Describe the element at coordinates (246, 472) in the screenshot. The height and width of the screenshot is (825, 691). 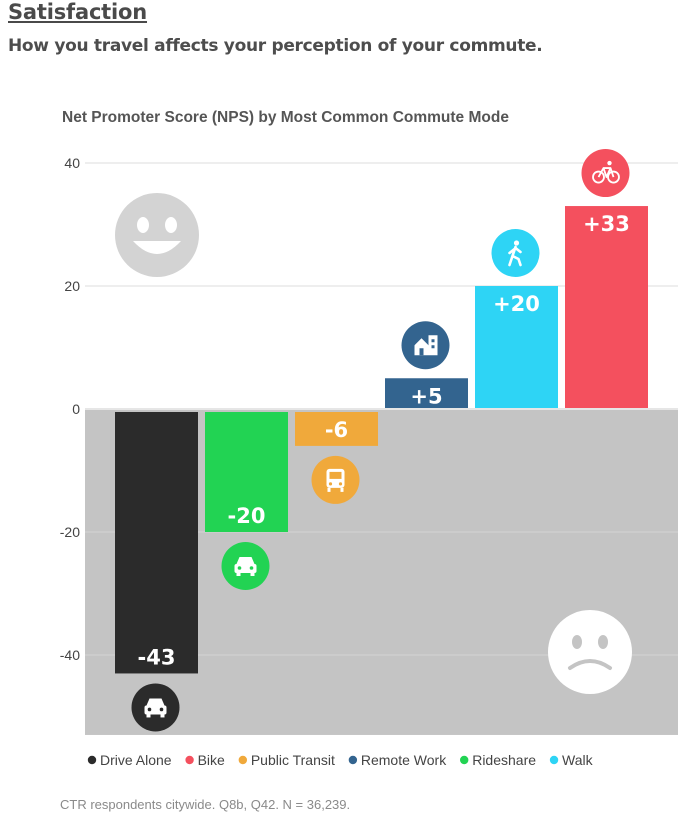
I see `bar-rideshare` at that location.